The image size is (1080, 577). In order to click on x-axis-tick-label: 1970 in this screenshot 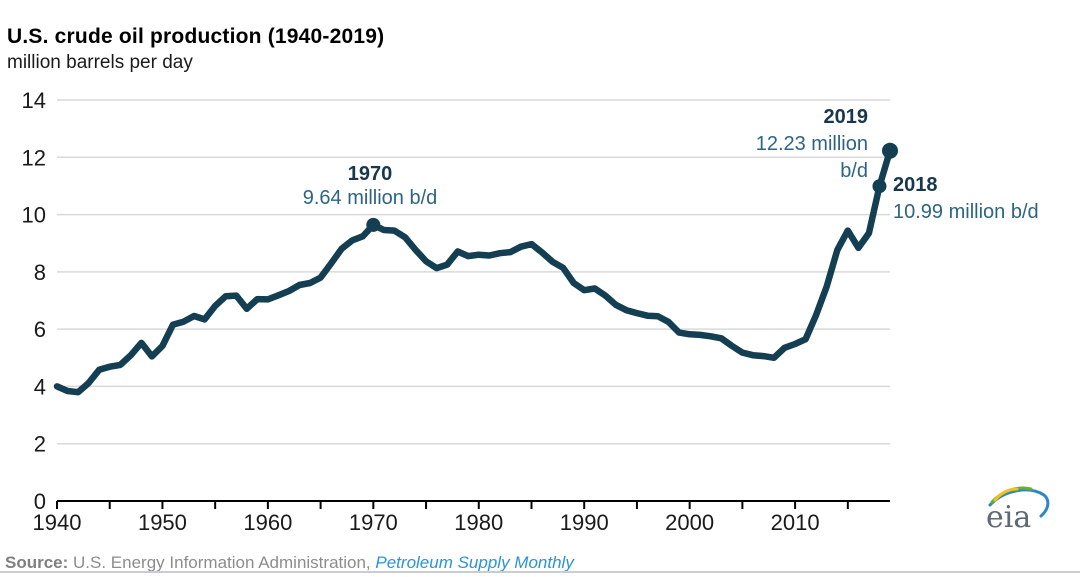, I will do `click(373, 522)`.